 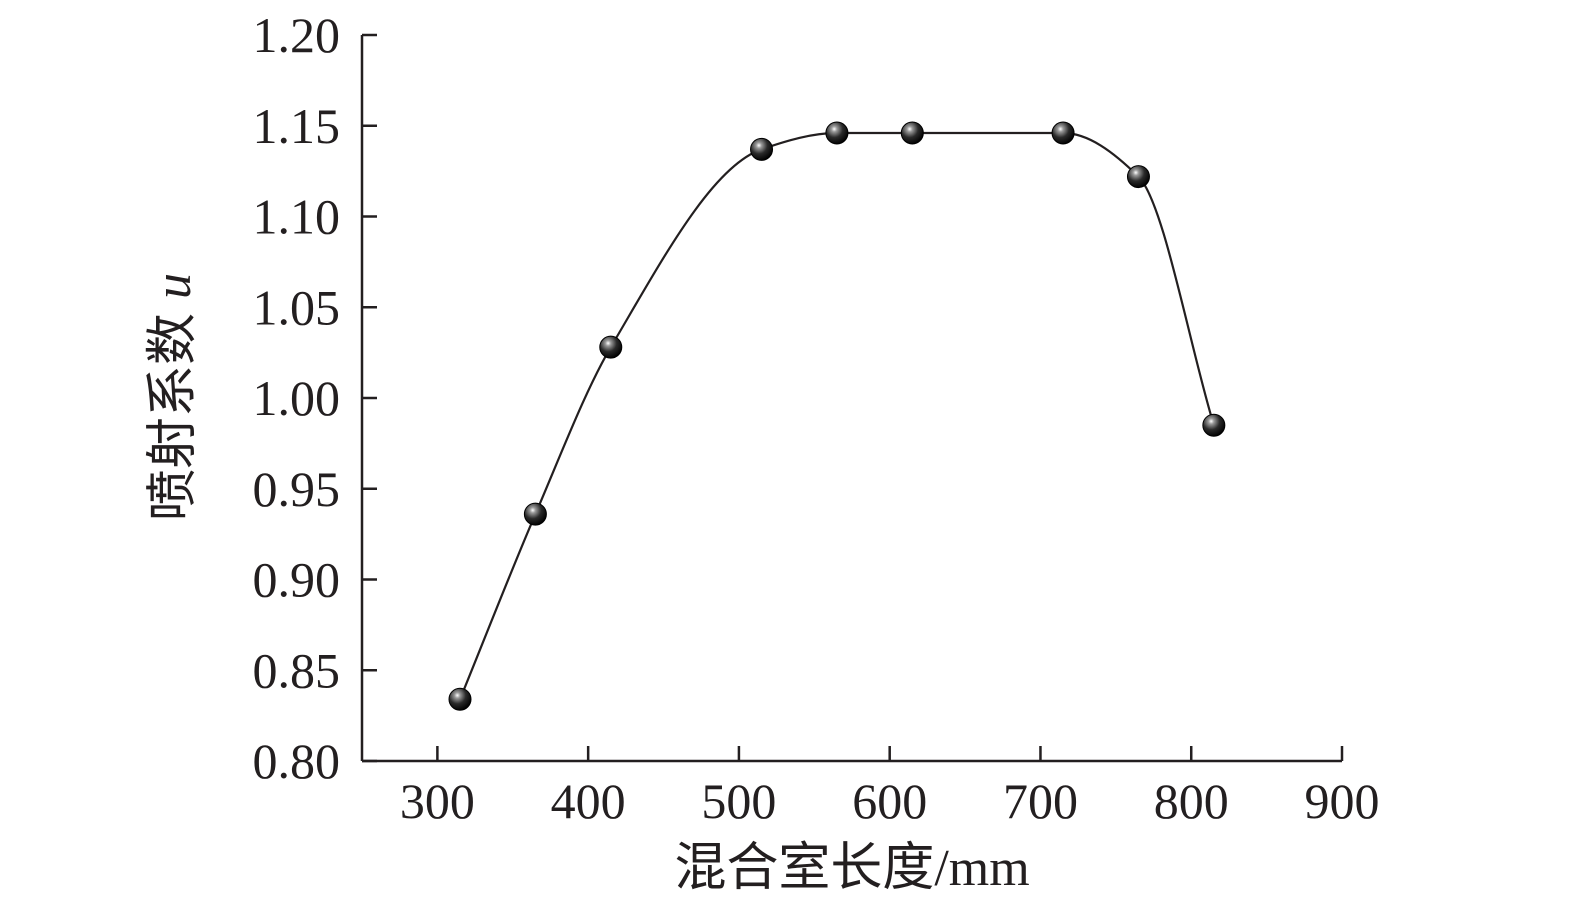 I want to click on x-axis-title: 混合室长度/mm, so click(x=851, y=868).